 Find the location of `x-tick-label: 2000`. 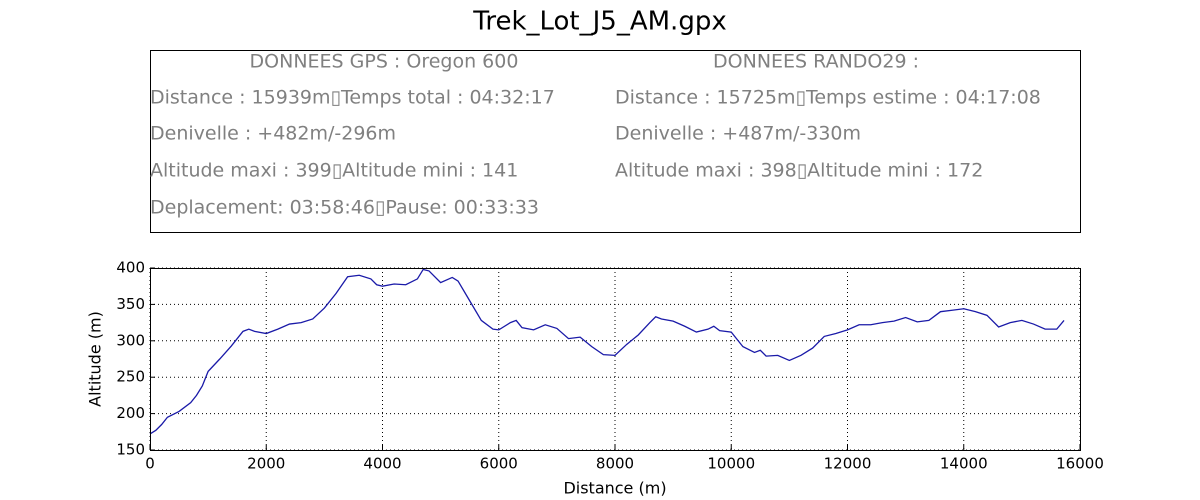

x-tick-label: 2000 is located at coordinates (266, 464).